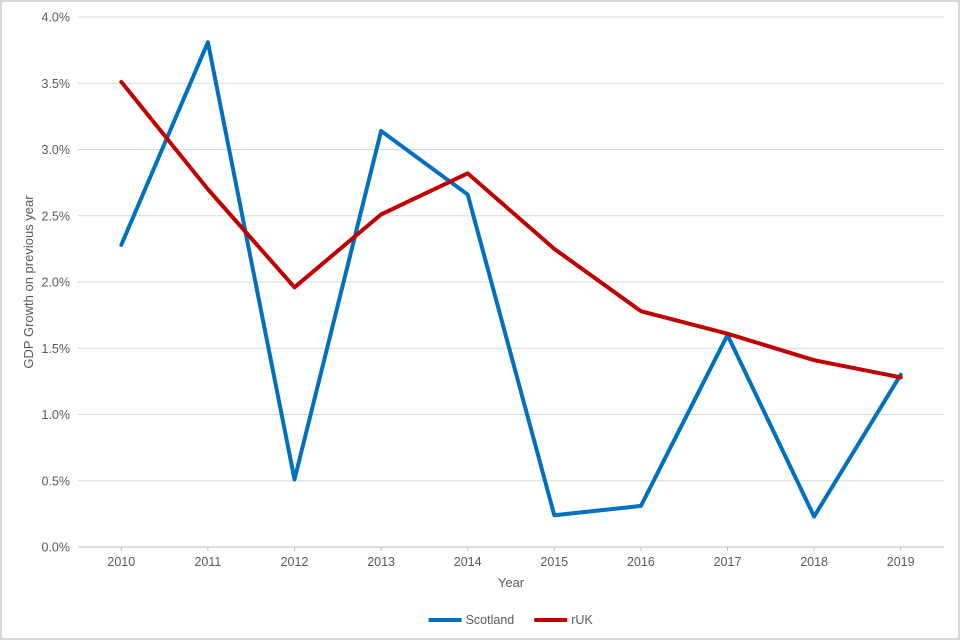  What do you see at coordinates (56, 18) in the screenshot?
I see `y-tick-label: 4.0%` at bounding box center [56, 18].